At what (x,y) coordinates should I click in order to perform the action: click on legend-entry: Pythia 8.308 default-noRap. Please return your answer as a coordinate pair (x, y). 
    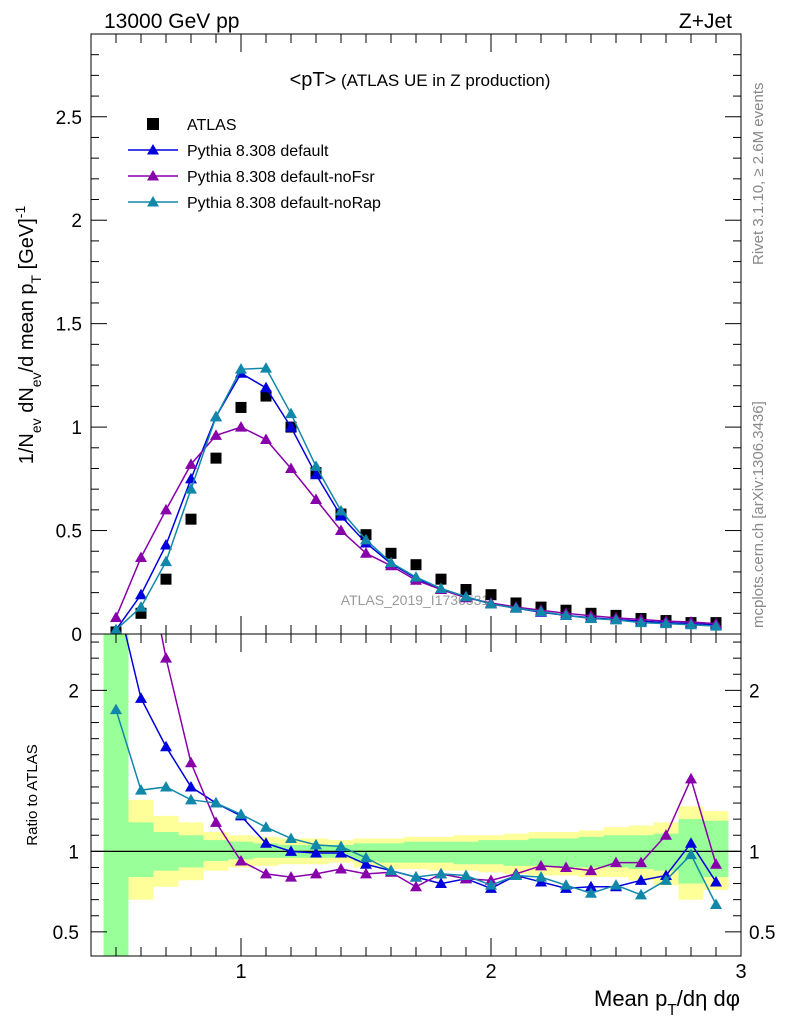
    Looking at the image, I should click on (254, 203).